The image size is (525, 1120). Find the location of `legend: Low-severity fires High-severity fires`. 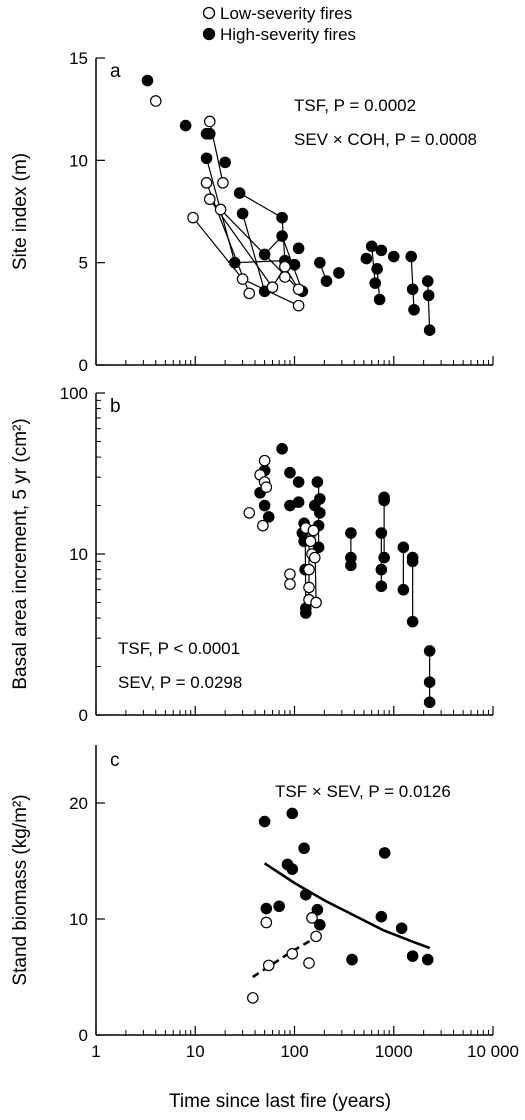

legend: Low-severity fires High-severity fires is located at coordinates (279, 24).